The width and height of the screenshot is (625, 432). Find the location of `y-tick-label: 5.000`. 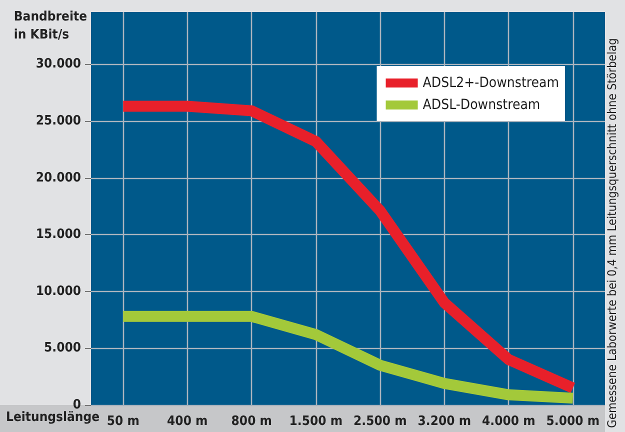

y-tick-label: 5.000 is located at coordinates (62, 348).